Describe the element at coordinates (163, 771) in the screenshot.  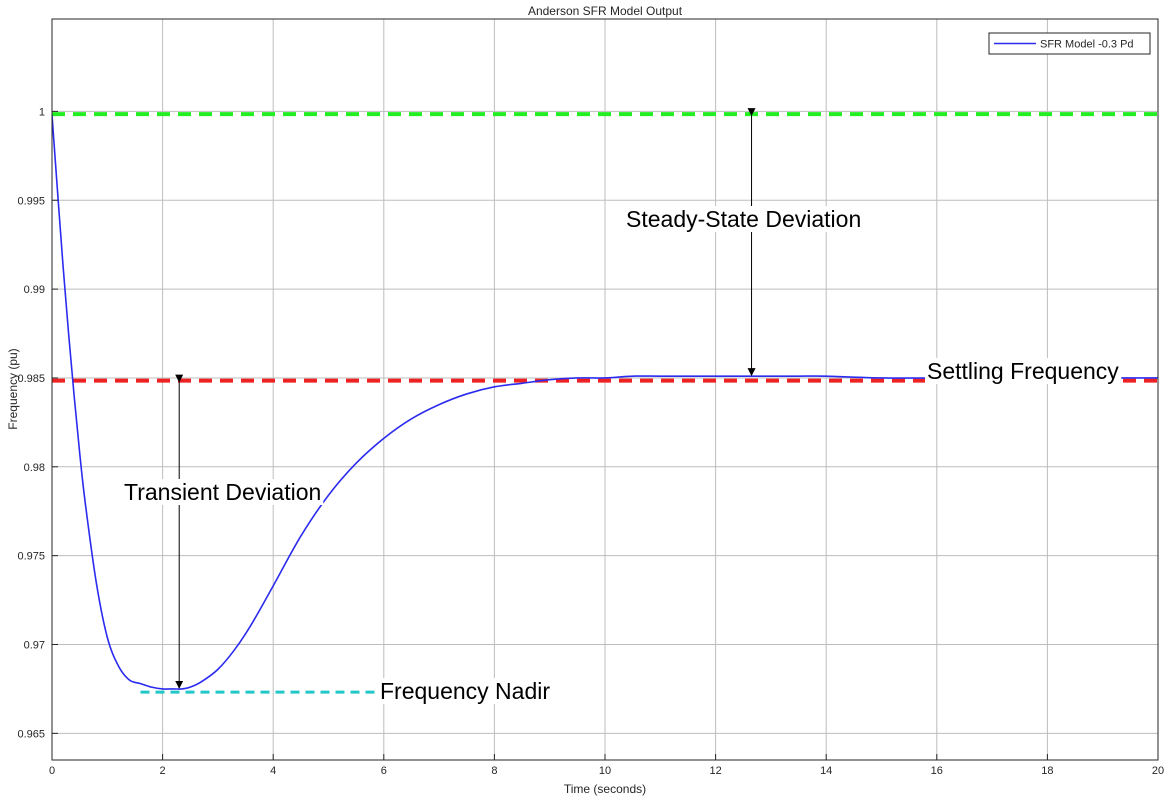
I see `x-tick-label: 2` at that location.